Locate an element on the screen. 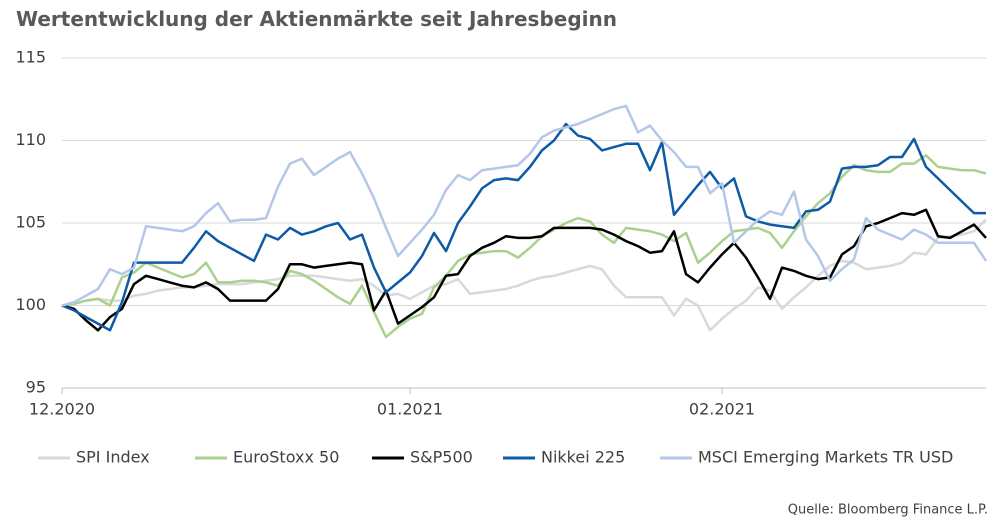 This screenshot has width=1001, height=524. y-tick-label: 100 is located at coordinates (30, 304).